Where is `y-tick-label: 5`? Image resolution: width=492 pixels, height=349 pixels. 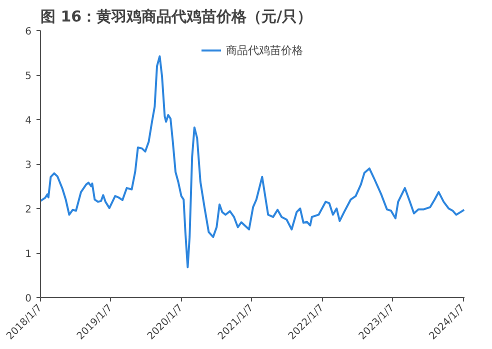 y-tick-label: 5 is located at coordinates (28, 76).